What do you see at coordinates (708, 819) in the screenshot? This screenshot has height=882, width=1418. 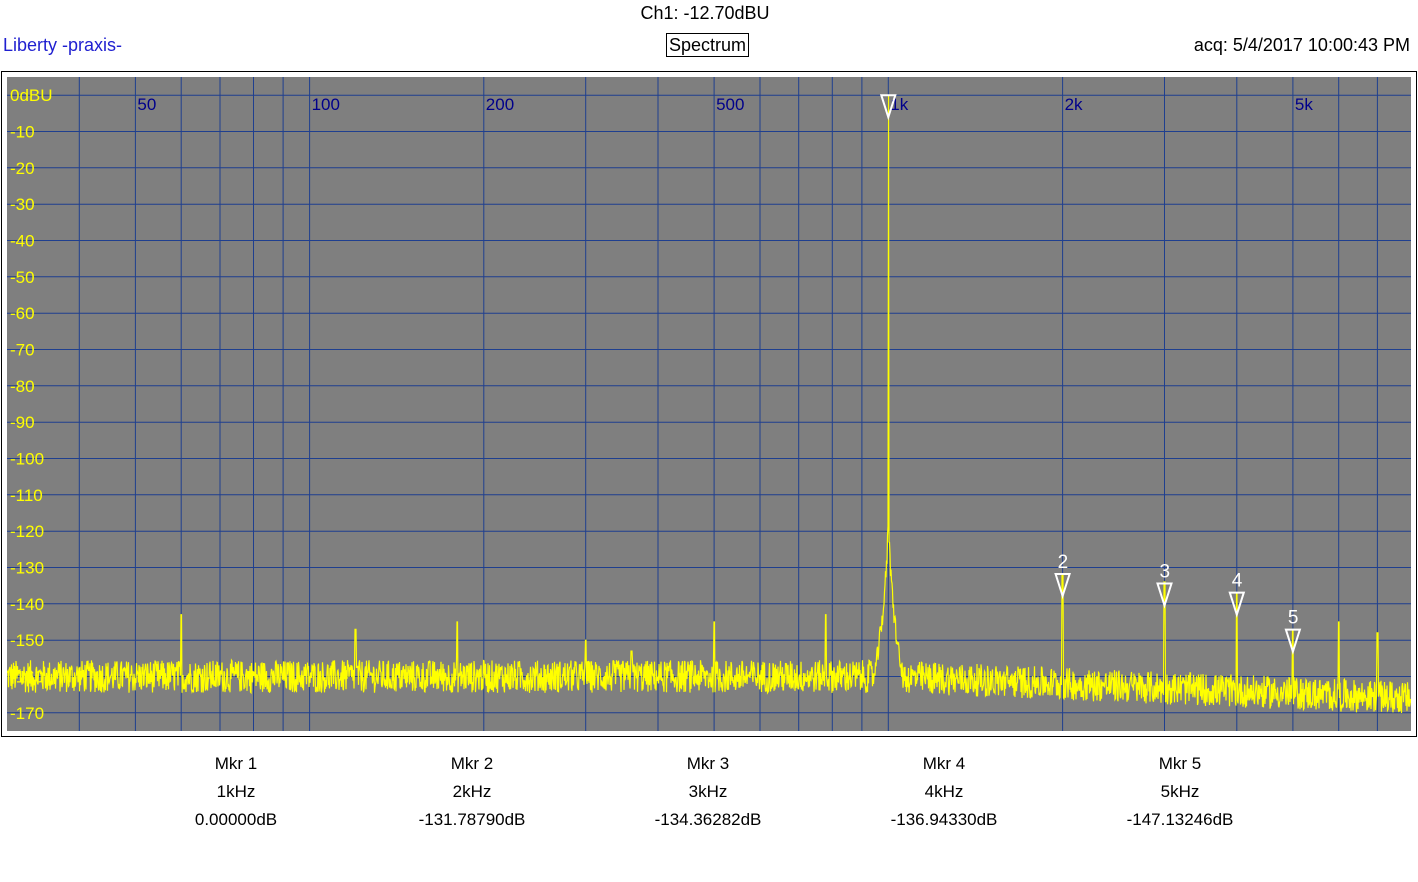 I see `marker-value: -134.36282dB` at bounding box center [708, 819].